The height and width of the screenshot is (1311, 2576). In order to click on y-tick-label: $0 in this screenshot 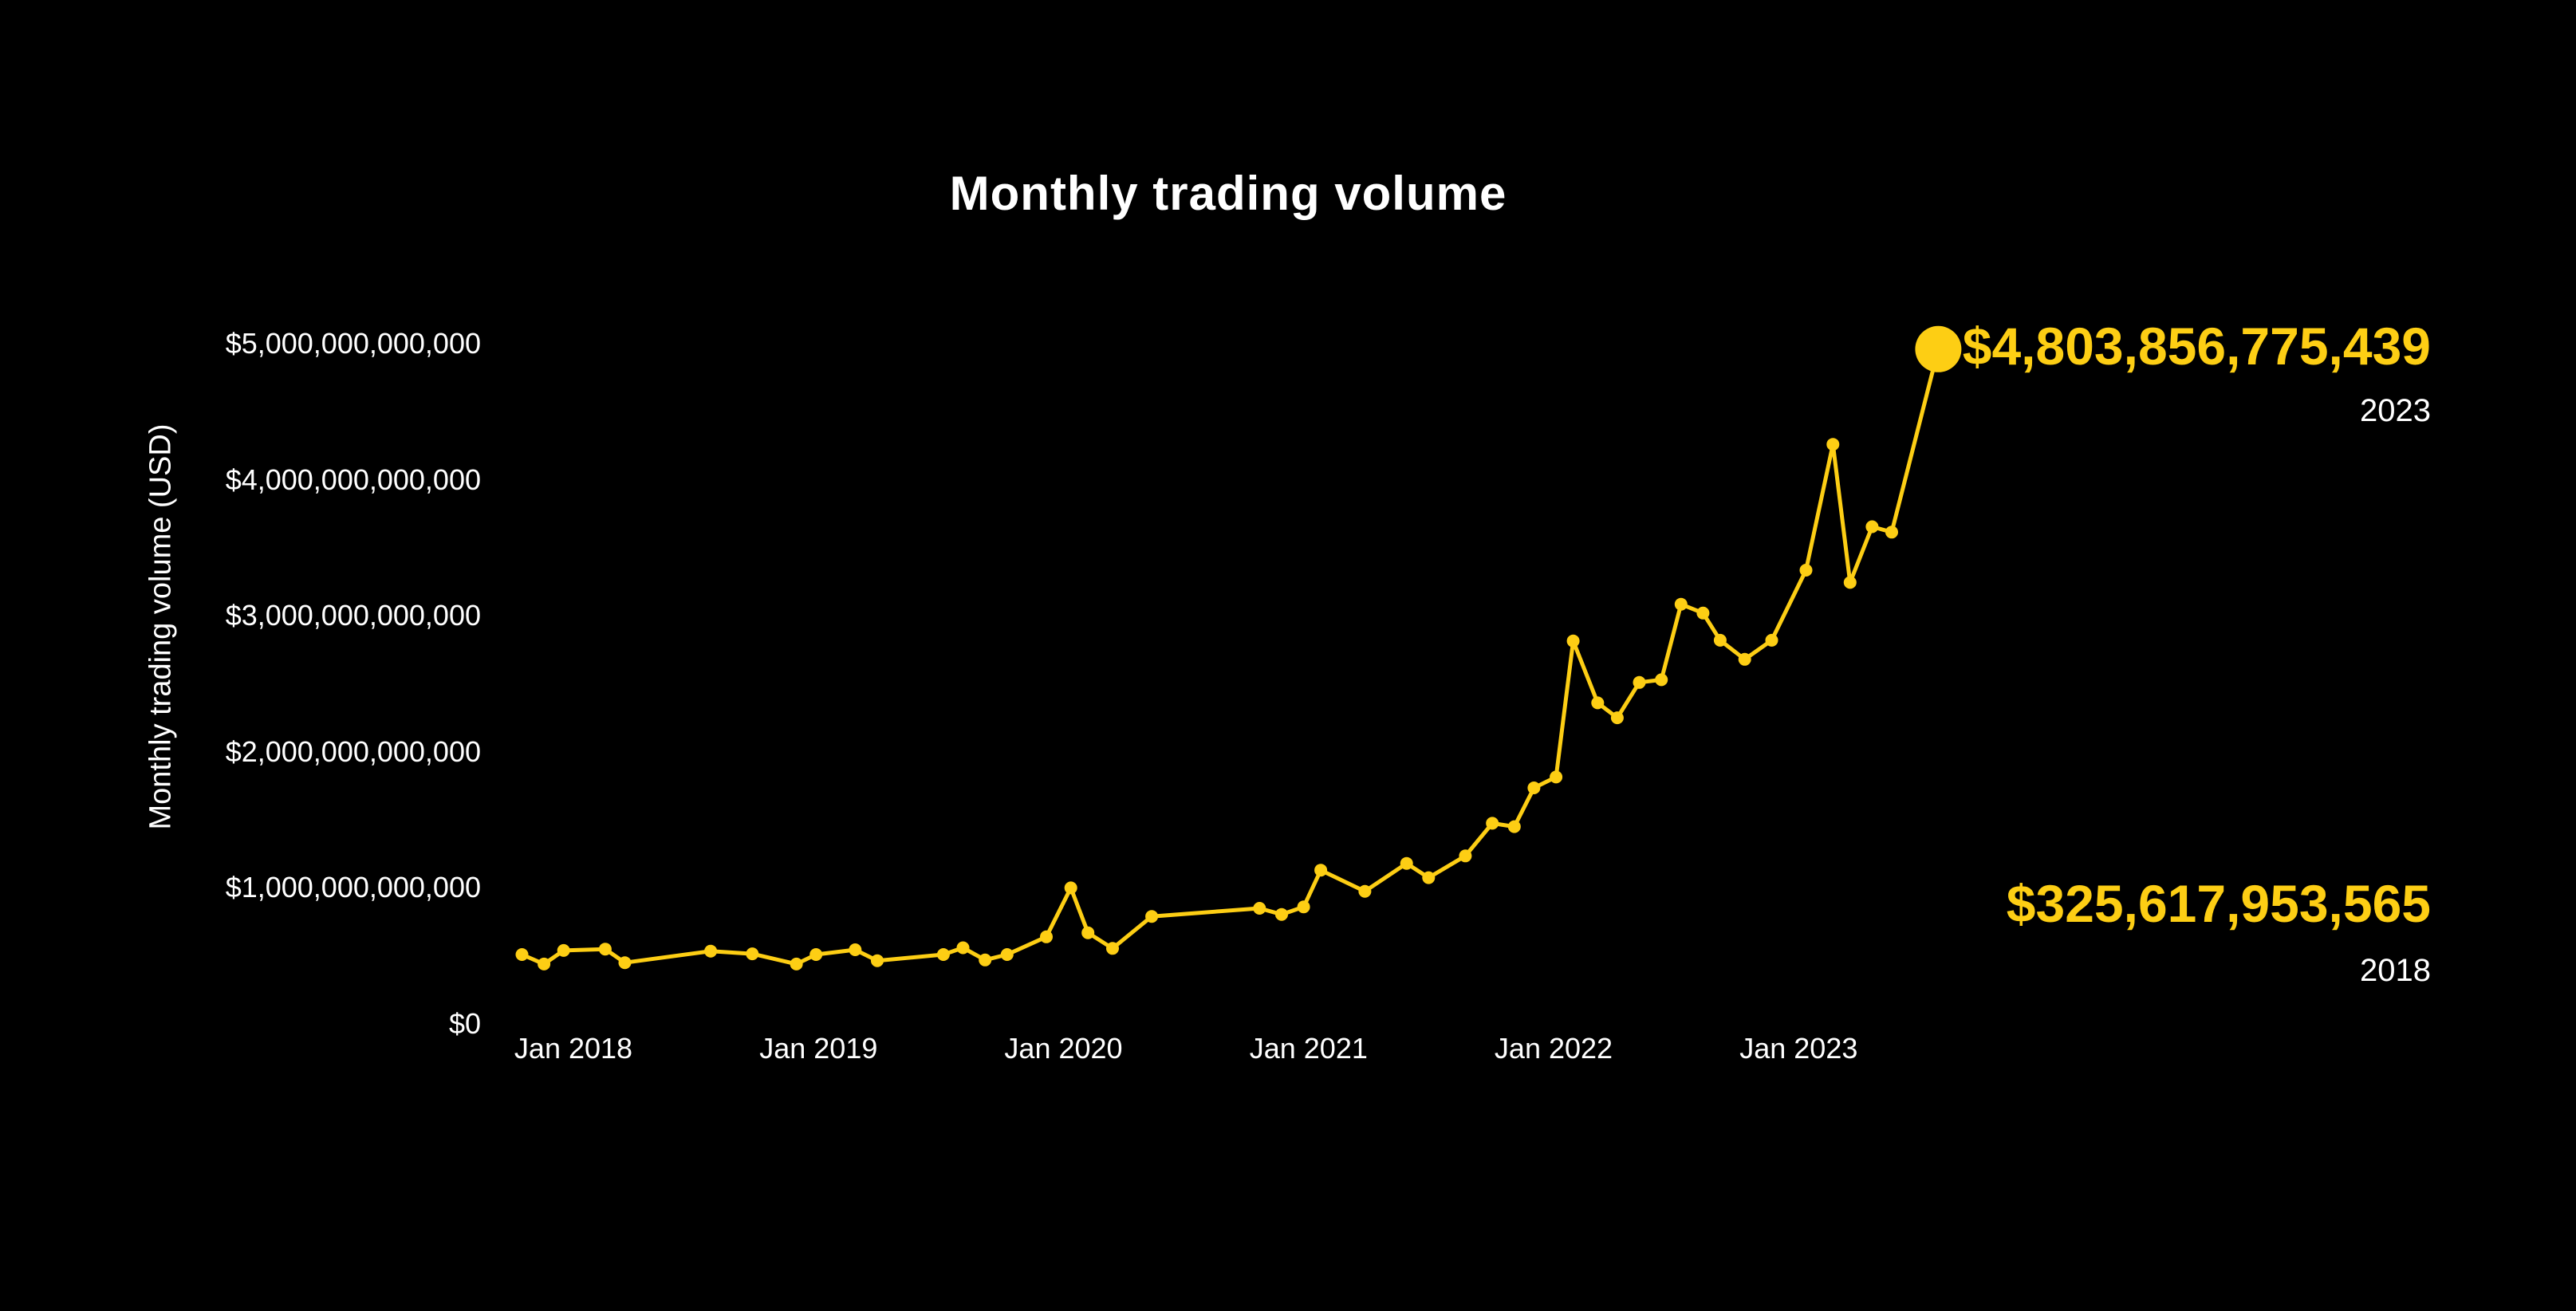, I will do `click(464, 1023)`.